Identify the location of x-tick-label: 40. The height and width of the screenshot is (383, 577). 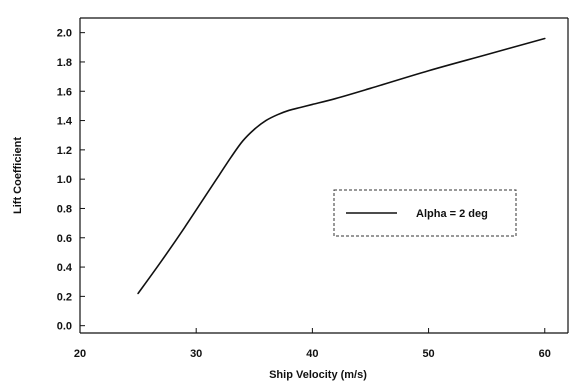
(312, 354).